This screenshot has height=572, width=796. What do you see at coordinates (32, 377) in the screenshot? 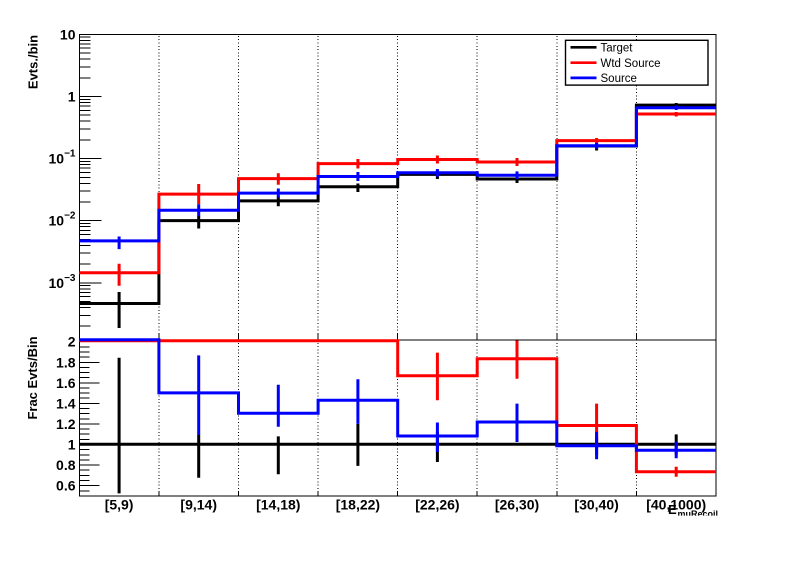
I see `svg-text: Frac Evts/Bin` at bounding box center [32, 377].